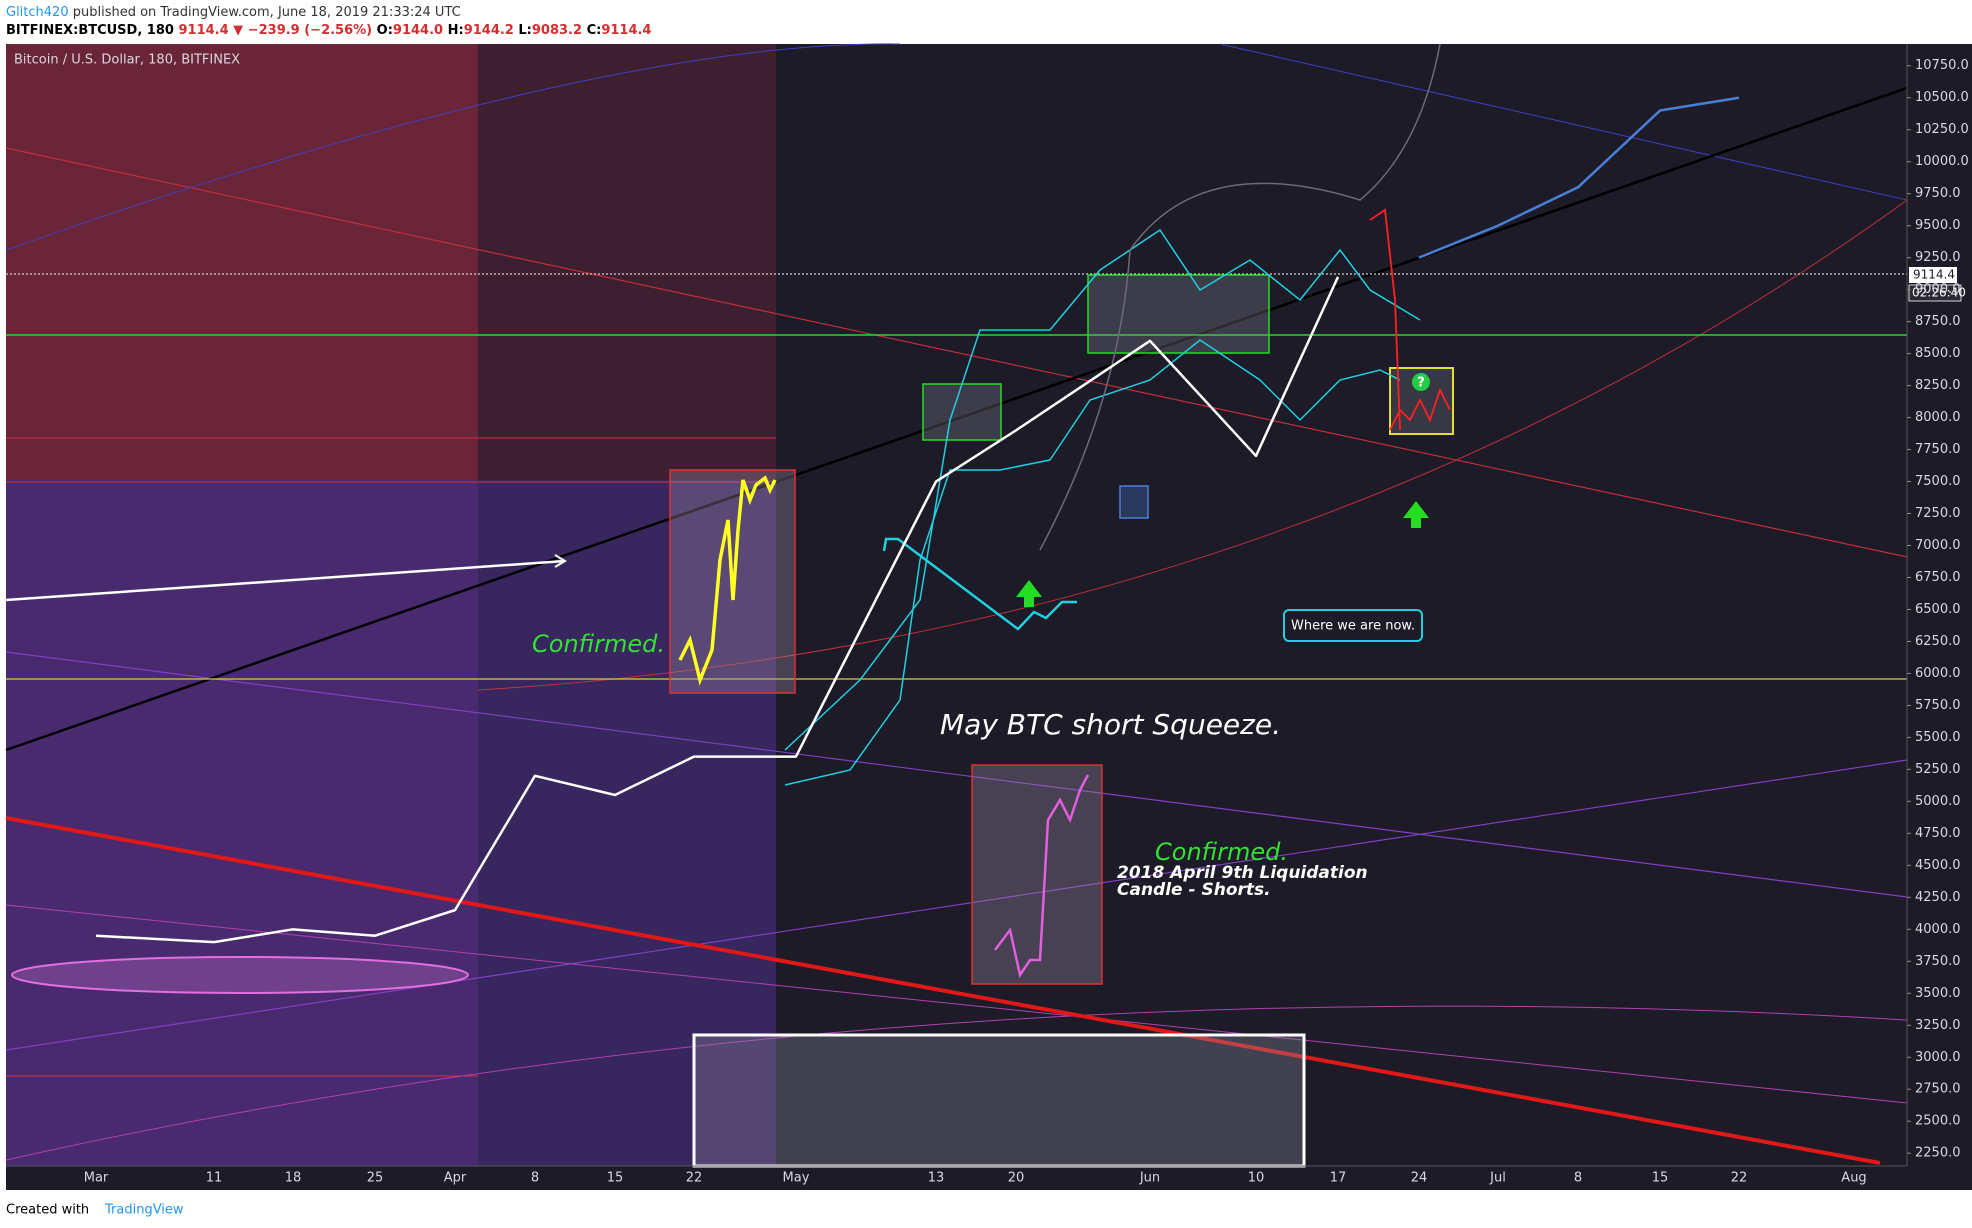 The image size is (1972, 1228). Describe the element at coordinates (1938, 1121) in the screenshot. I see `y-tick-label: 2500.0` at that location.